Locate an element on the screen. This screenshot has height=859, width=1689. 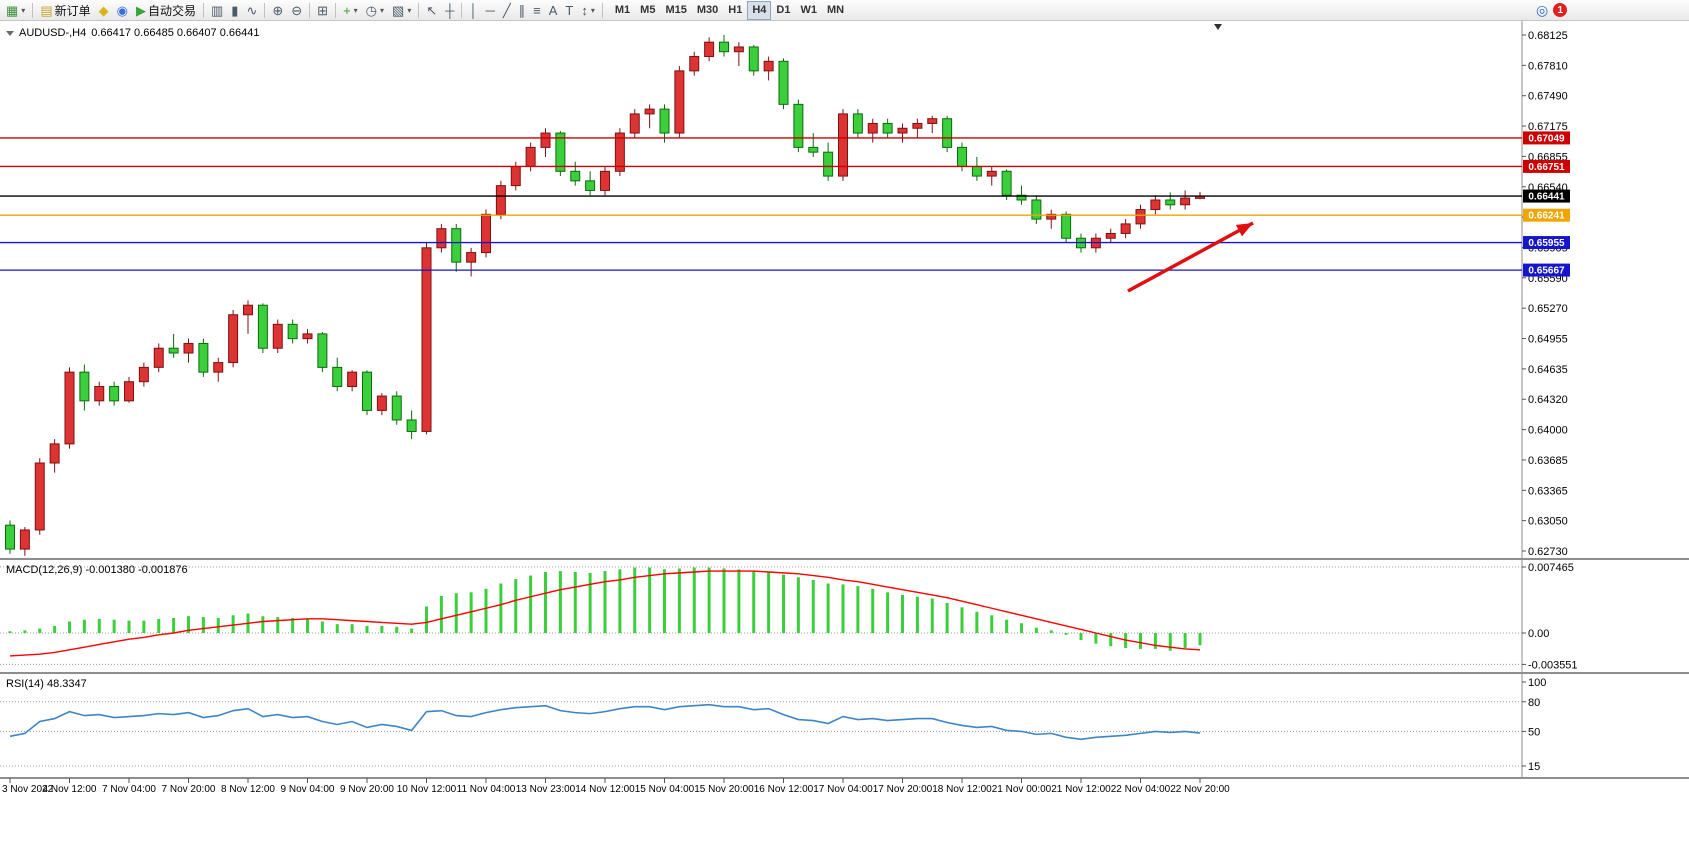
notification-badge: 1 is located at coordinates (1560, 10).